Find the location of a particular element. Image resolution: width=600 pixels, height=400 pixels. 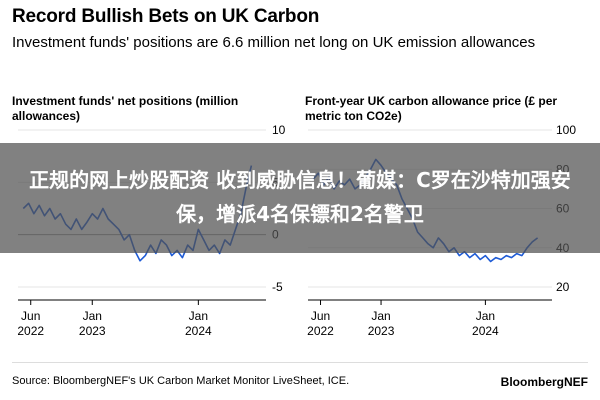

chart-title: Record Bullish Bets on UK Carbon is located at coordinates (166, 16).